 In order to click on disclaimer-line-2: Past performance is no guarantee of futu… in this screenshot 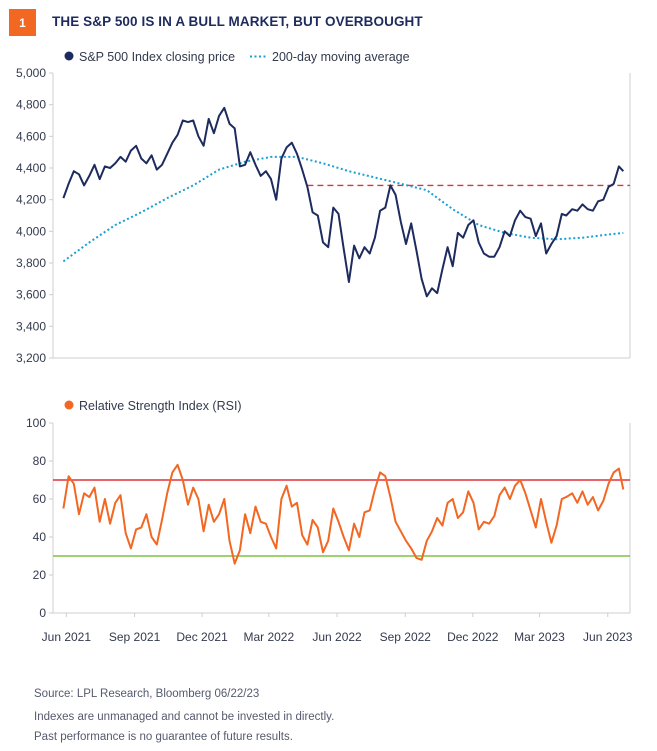, I will do `click(163, 737)`.